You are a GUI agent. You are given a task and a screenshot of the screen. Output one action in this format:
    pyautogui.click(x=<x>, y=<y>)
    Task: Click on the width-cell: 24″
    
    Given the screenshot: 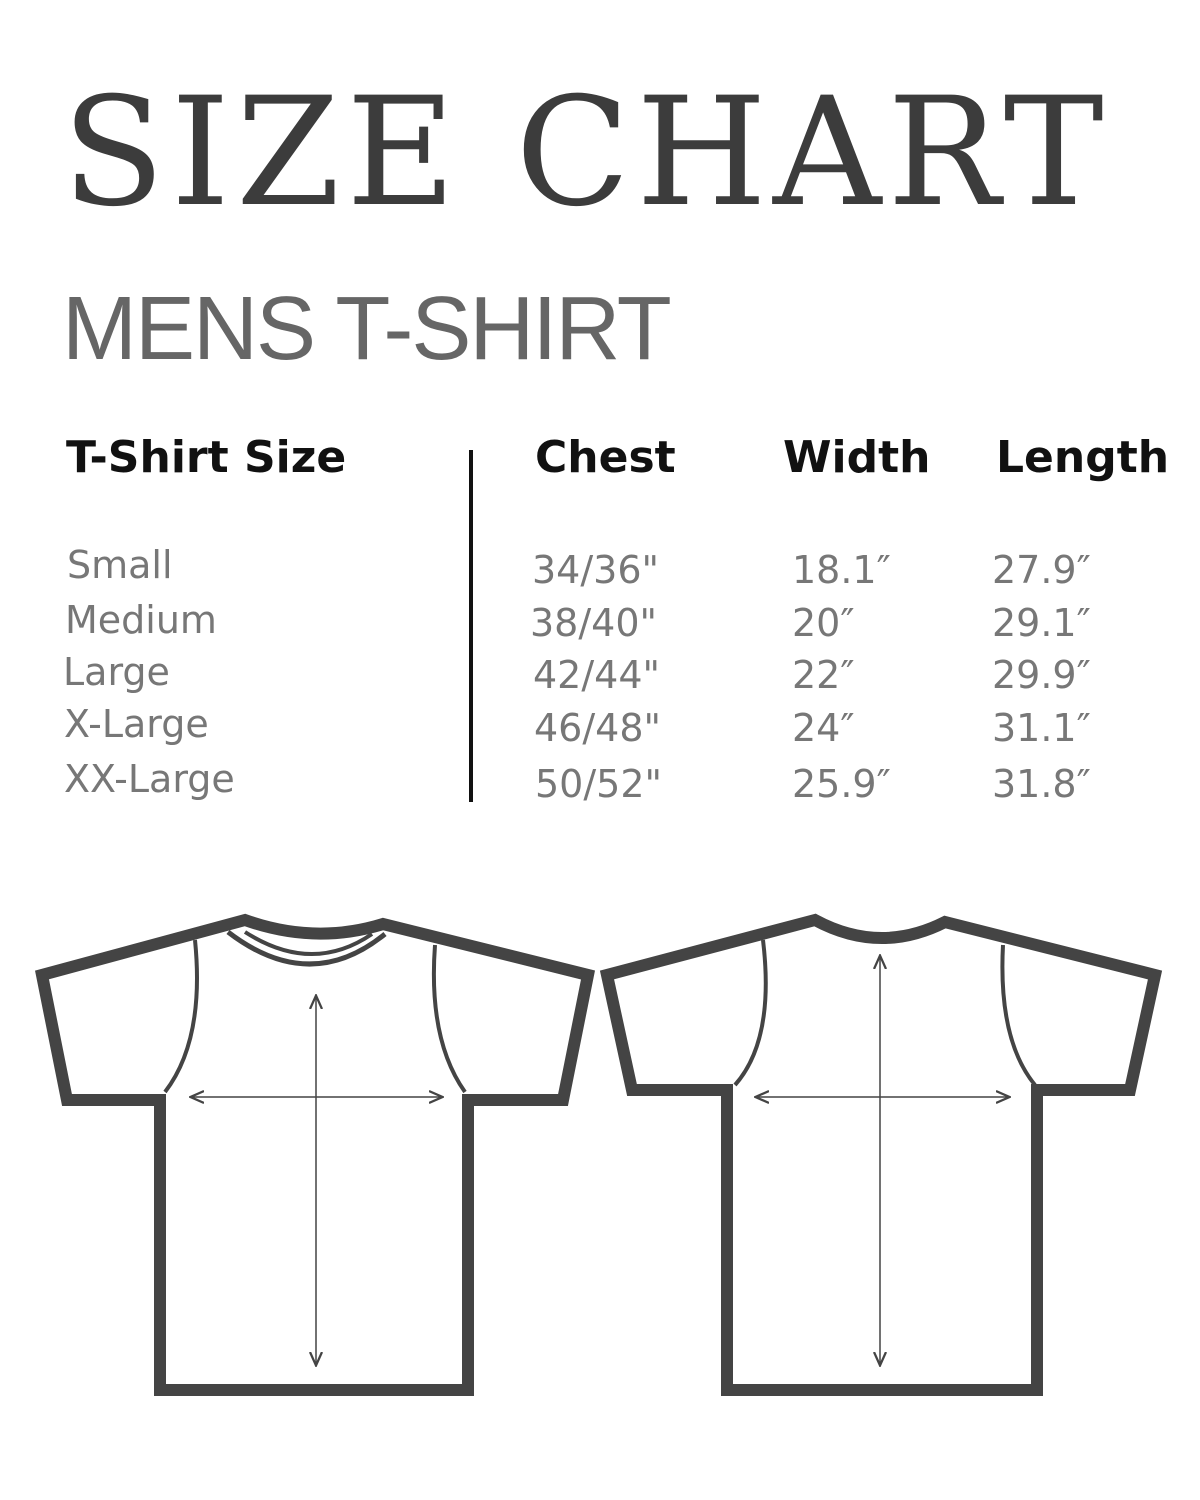 What is the action you would take?
    pyautogui.click(x=823, y=728)
    